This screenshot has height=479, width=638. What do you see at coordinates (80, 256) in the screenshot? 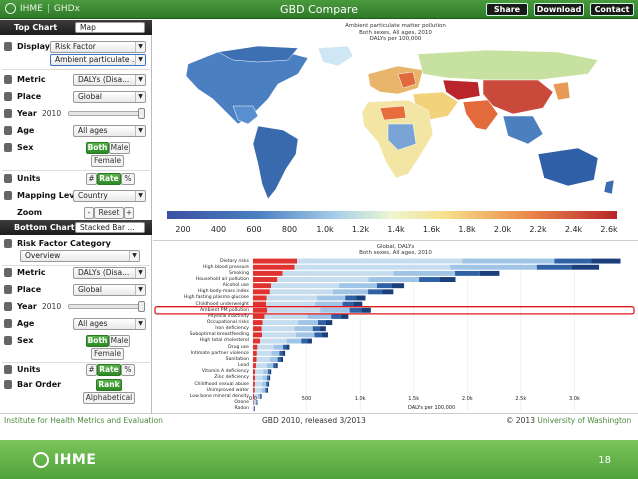
I see `risk-category-select: Overview ▼` at bounding box center [80, 256].